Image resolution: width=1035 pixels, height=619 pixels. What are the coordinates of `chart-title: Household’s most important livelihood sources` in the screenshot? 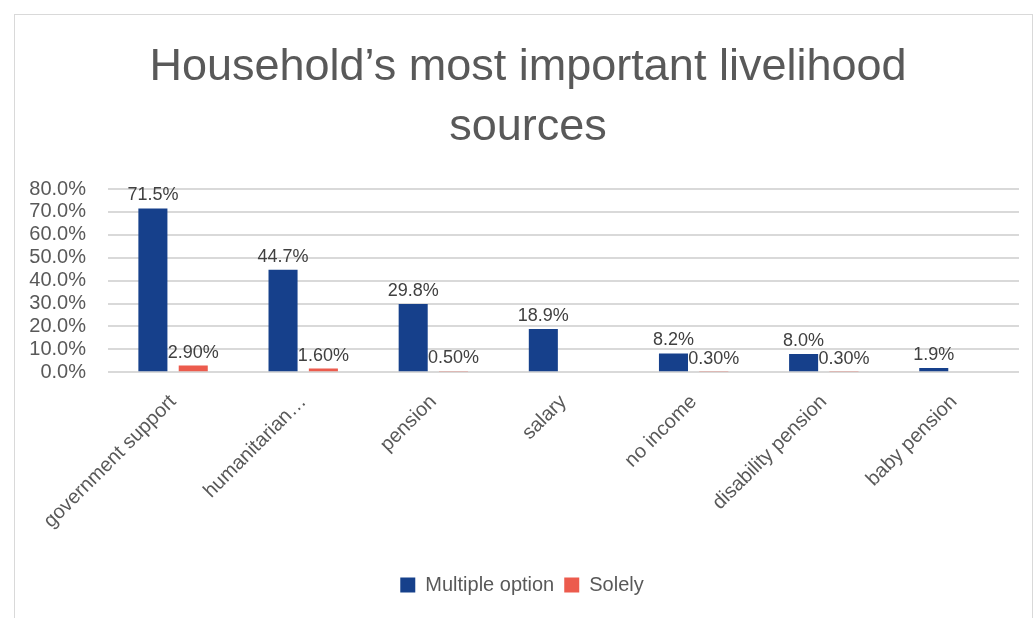 It's located at (528, 95).